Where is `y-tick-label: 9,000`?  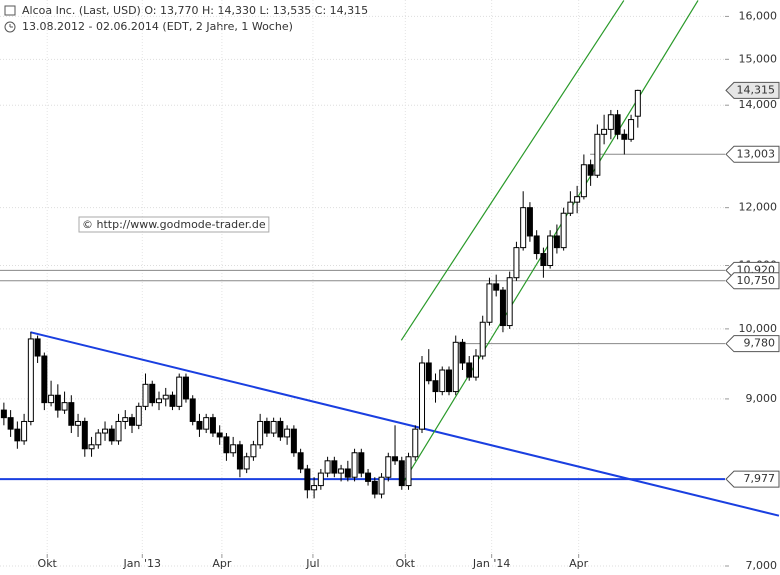
y-tick-label: 9,000 is located at coordinates (762, 398).